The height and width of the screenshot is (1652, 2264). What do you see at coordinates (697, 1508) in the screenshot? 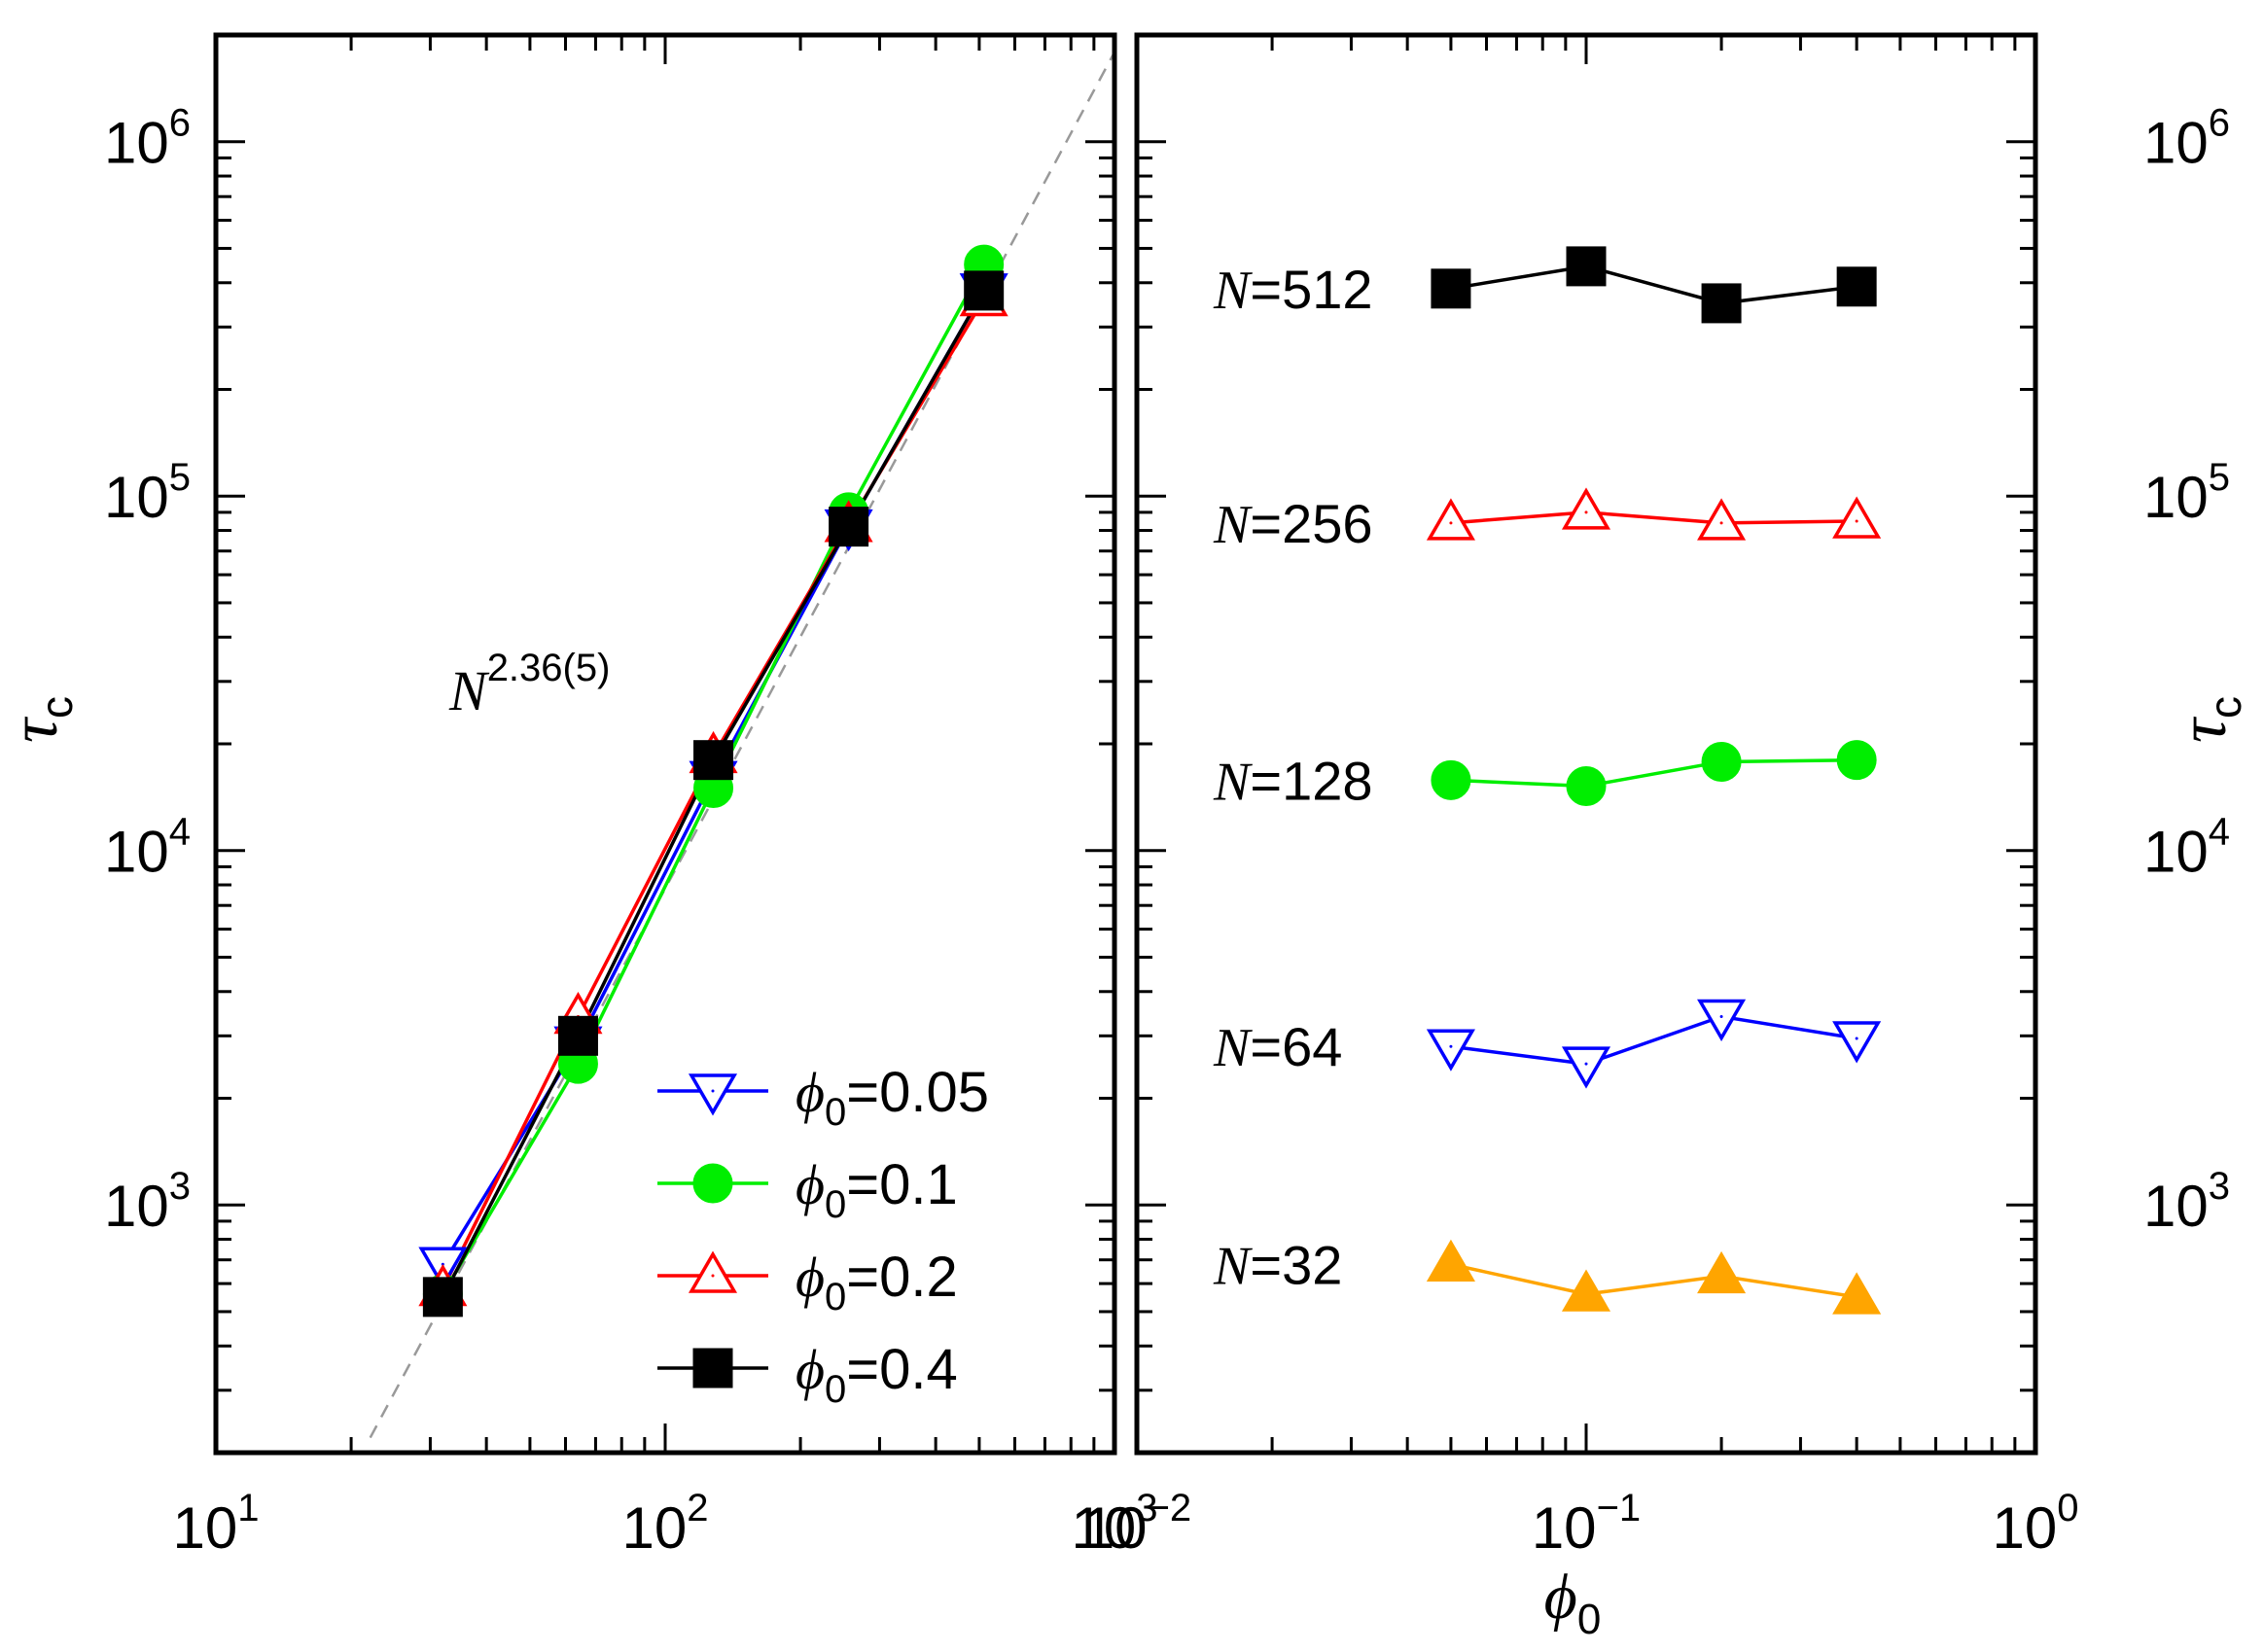
I see `x-tick-exp: 2` at bounding box center [697, 1508].